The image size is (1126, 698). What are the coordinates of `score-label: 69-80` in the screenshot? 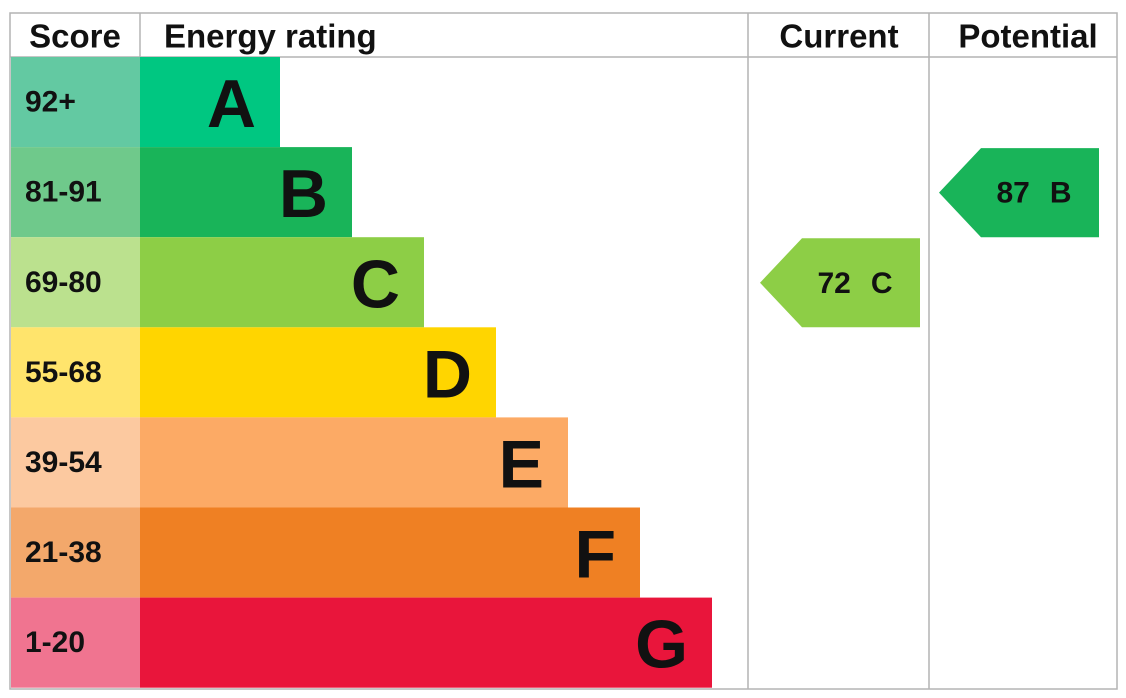 It's located at (63, 282).